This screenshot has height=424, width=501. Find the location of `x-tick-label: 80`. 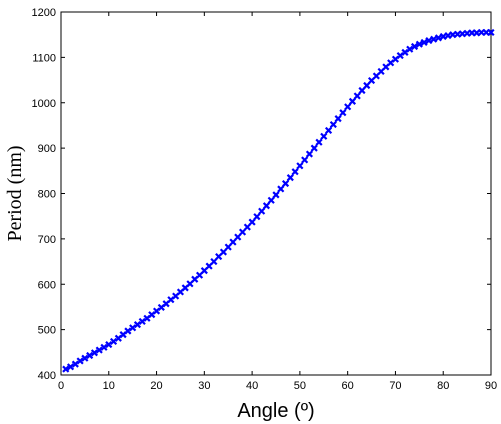

x-tick-label: 80 is located at coordinates (443, 386).